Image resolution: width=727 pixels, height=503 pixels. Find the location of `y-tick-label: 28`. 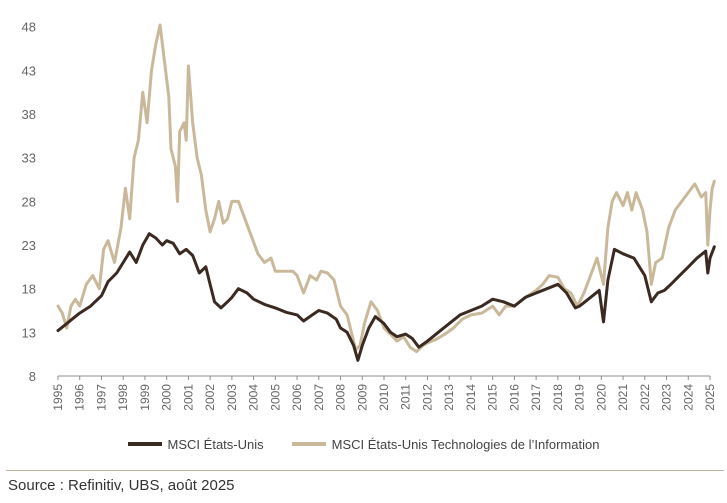

y-tick-label: 28 is located at coordinates (29, 201).